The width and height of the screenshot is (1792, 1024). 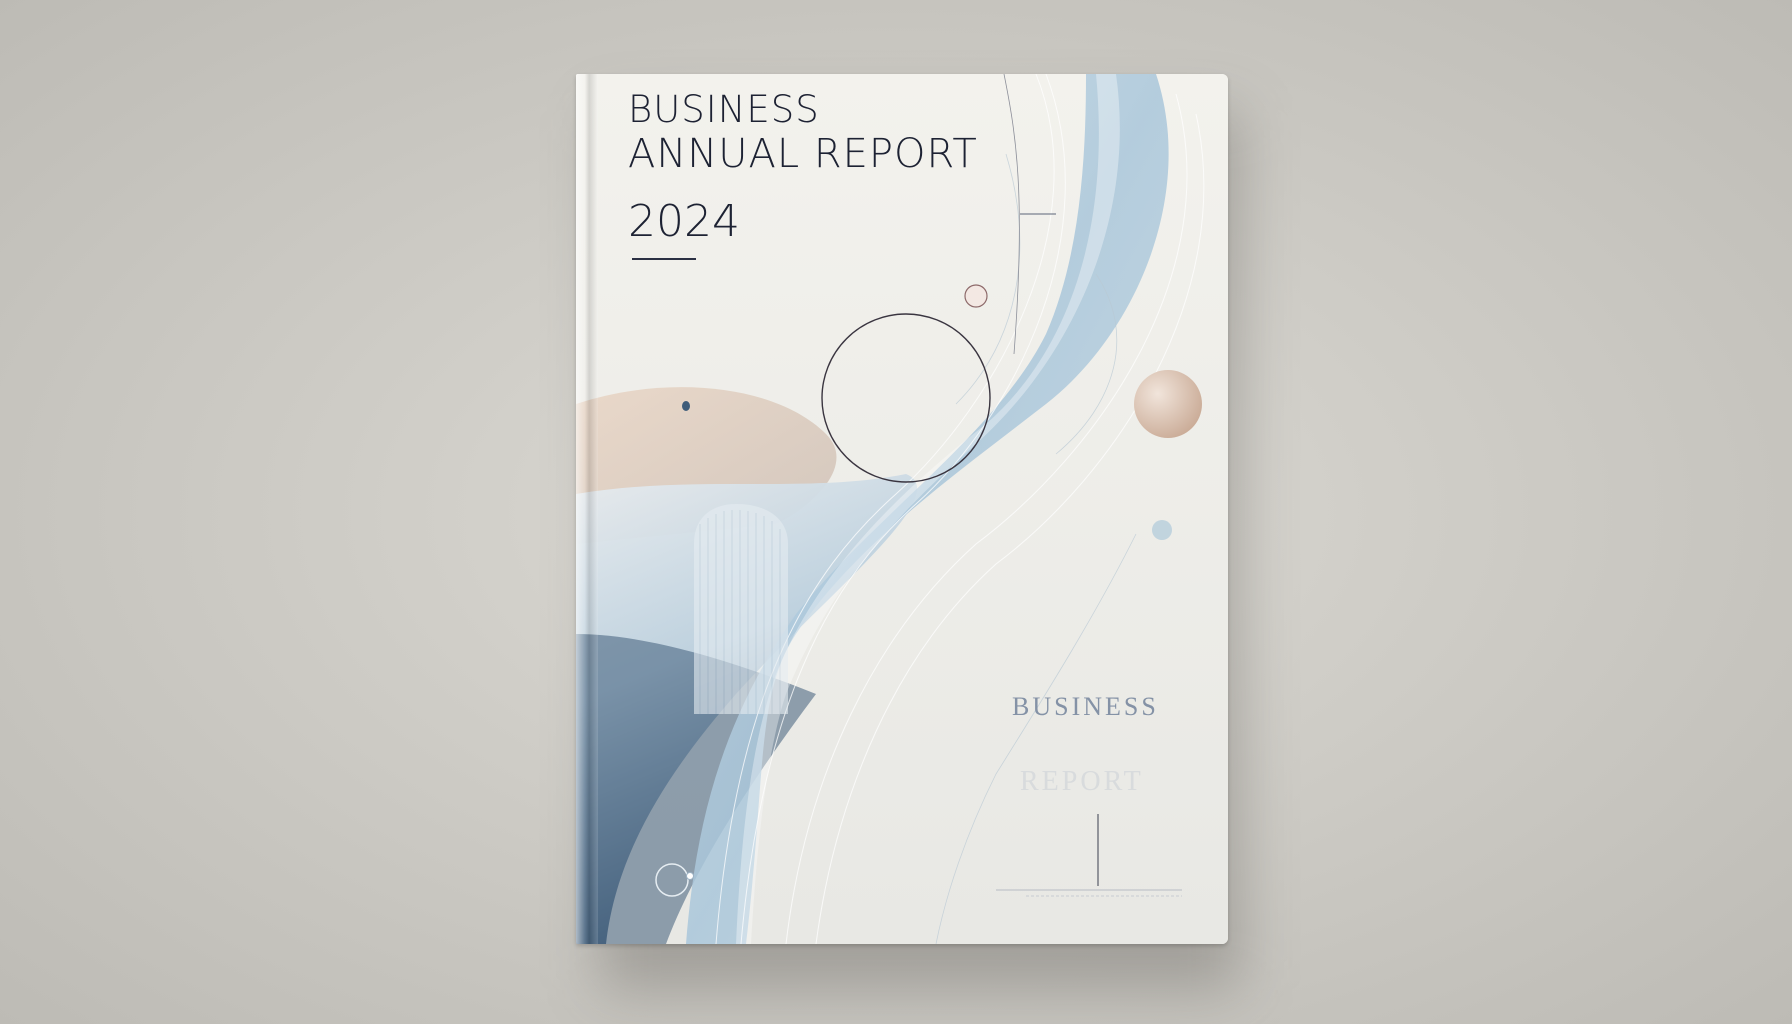 What do you see at coordinates (1011, 214) in the screenshot?
I see `thin-line` at bounding box center [1011, 214].